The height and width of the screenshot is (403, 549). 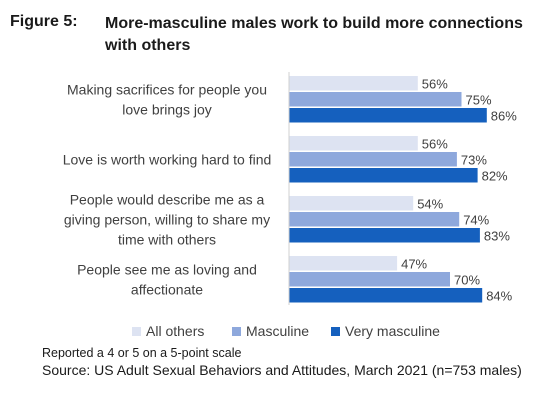 I want to click on value-label-very-masculine-2: 82%, so click(x=495, y=176).